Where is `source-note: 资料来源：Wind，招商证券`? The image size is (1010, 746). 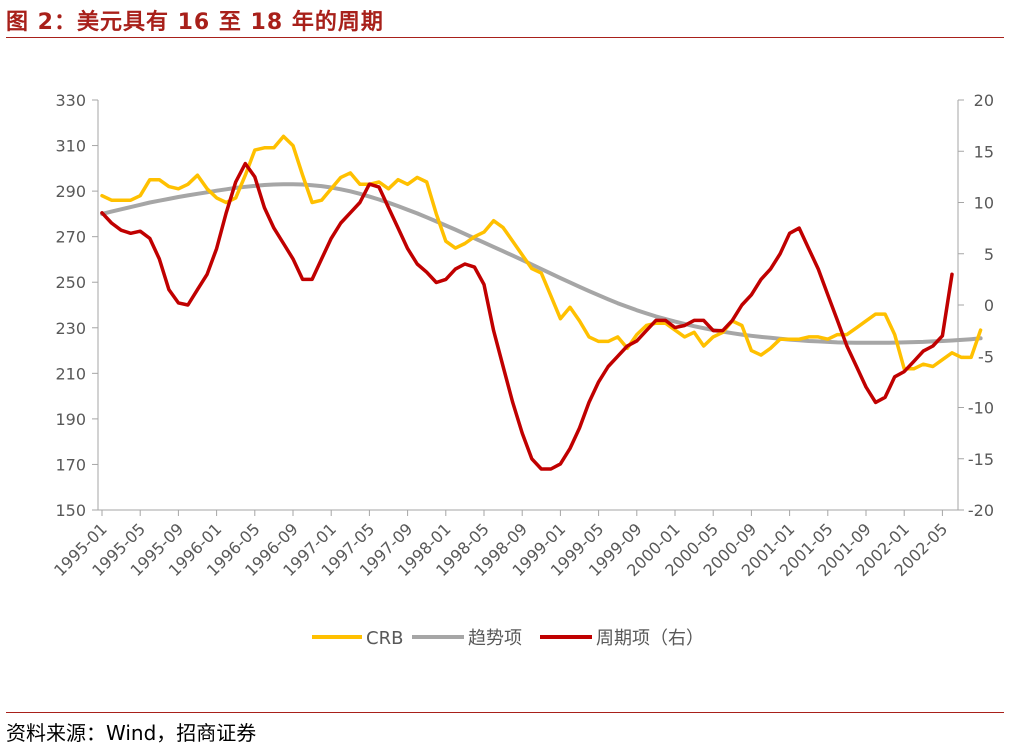
source-note: 资料来源：Wind，招商证券 is located at coordinates (131, 733).